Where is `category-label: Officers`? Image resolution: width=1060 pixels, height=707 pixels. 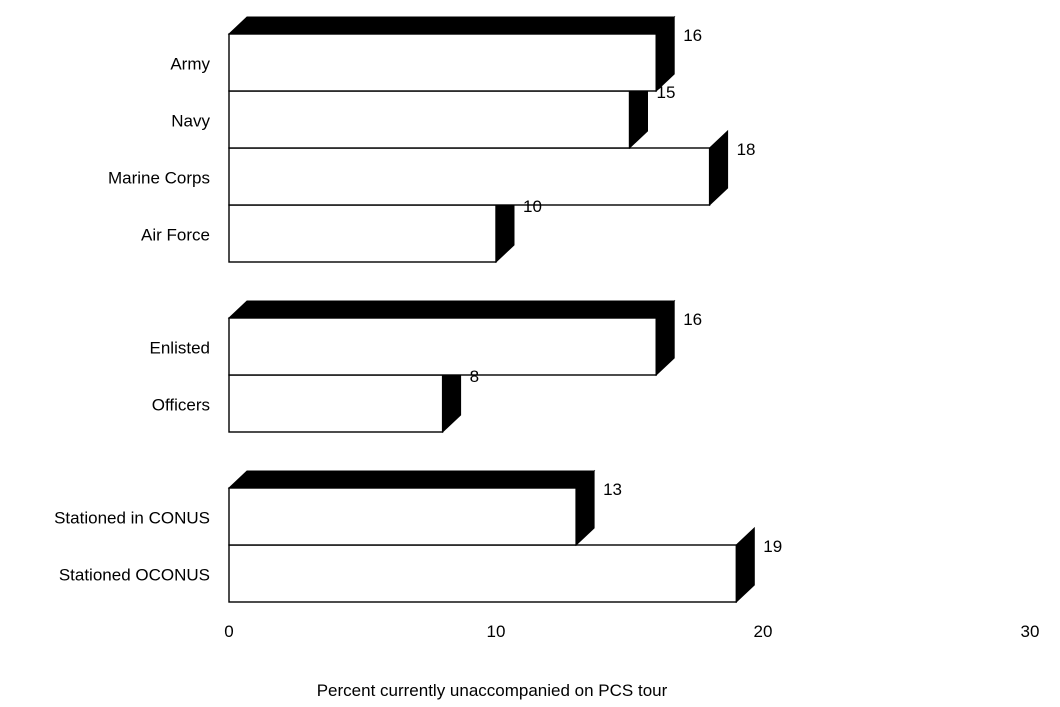 category-label: Officers is located at coordinates (181, 405).